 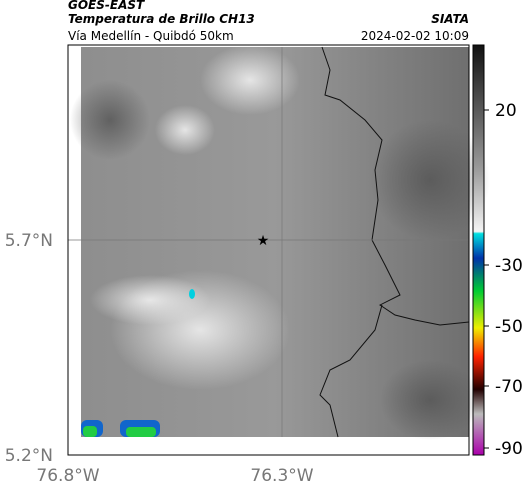 What do you see at coordinates (161, 19) in the screenshot?
I see `product: Temperatura de Brillo CH13` at bounding box center [161, 19].